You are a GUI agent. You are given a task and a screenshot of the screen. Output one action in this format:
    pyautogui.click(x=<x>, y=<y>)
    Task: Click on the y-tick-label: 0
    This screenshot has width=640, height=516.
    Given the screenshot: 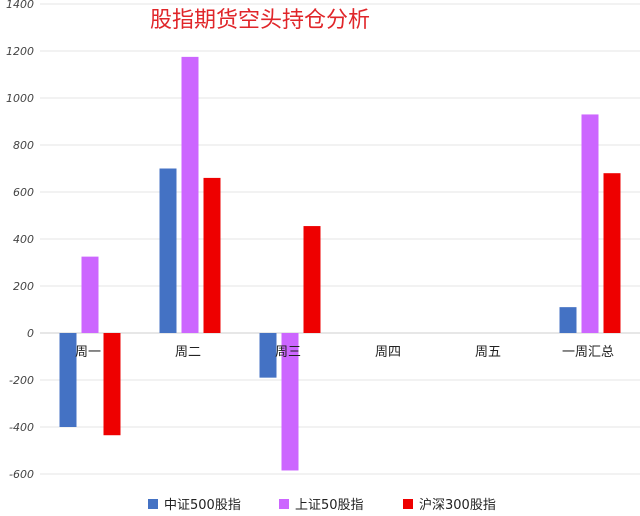 What is the action you would take?
    pyautogui.click(x=30, y=333)
    